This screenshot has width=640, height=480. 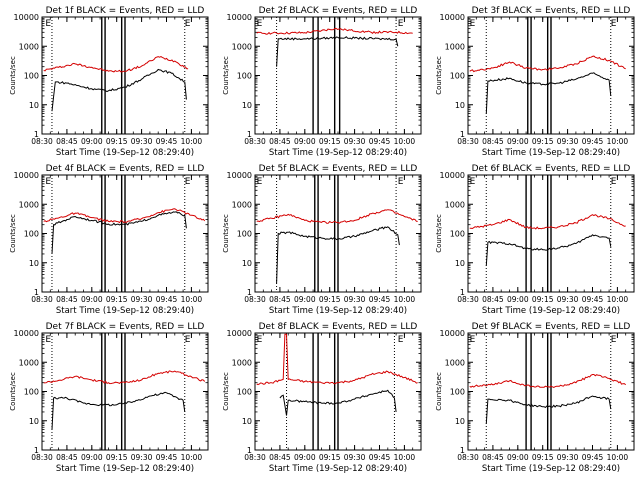 I want to click on panel-title: Det 1f BLACK = Events, RED = LLD, so click(x=125, y=11).